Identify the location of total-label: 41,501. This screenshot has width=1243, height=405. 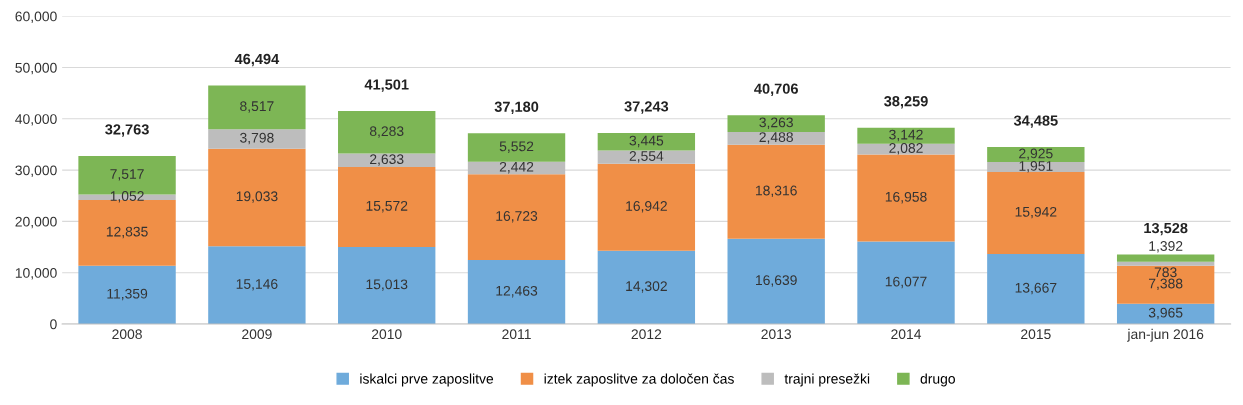
(386, 85).